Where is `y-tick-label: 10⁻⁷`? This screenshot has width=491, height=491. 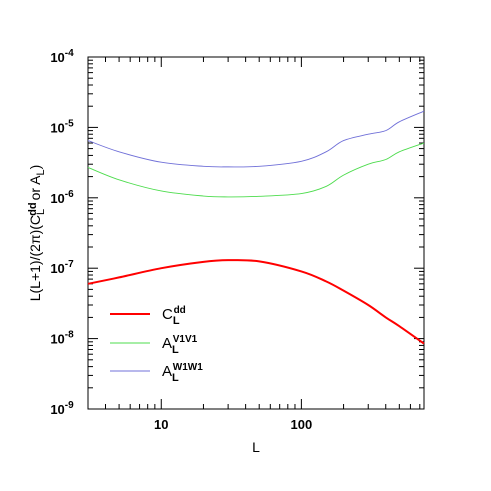 y-tick-label: 10⁻⁷ is located at coordinates (62, 267).